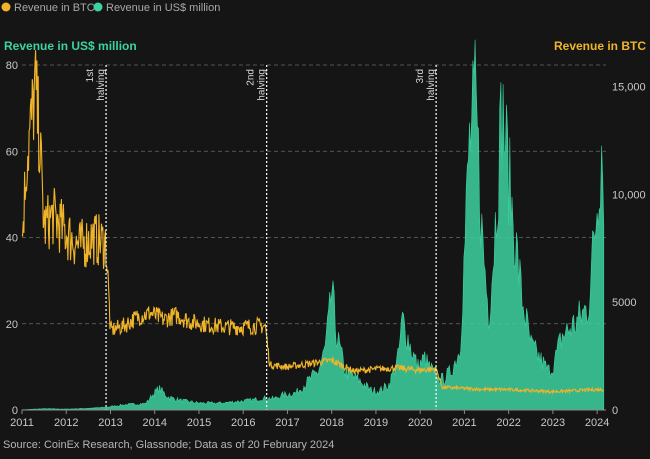 The height and width of the screenshot is (459, 650). What do you see at coordinates (199, 423) in the screenshot?
I see `x-tick-label: 2015` at bounding box center [199, 423].